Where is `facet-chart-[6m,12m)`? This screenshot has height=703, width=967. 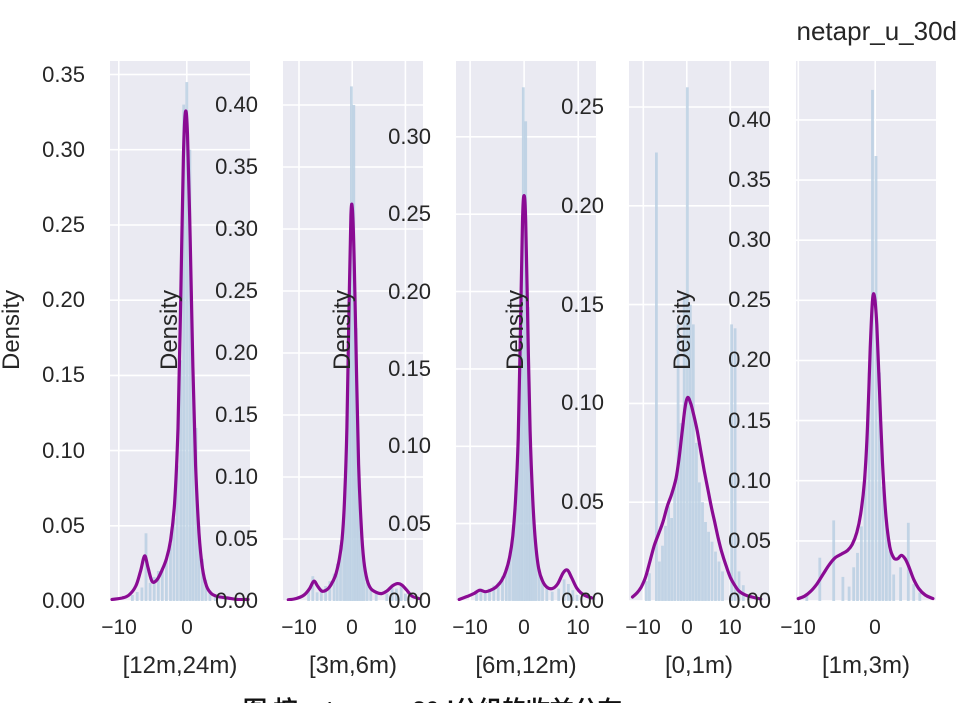
facet-chart-[6m,12m) is located at coordinates (526, 331).